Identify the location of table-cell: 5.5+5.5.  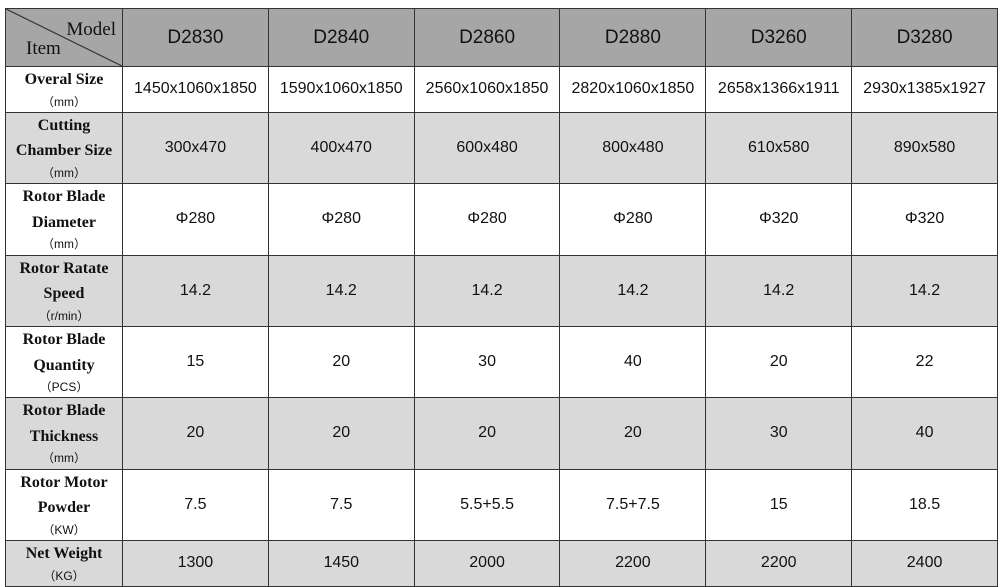
(487, 505).